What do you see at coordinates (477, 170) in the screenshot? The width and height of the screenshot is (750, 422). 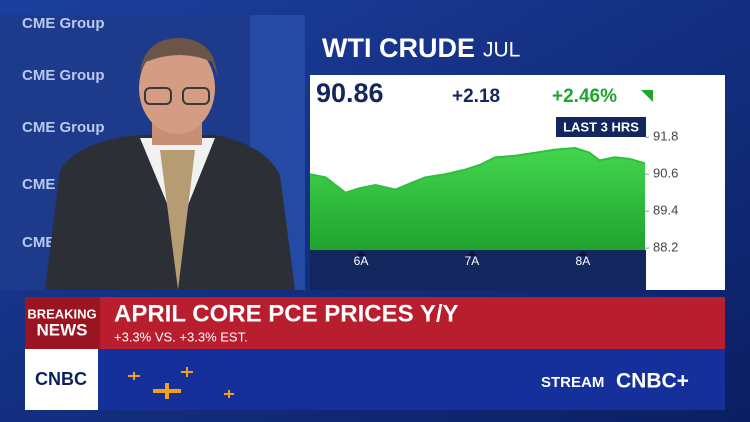 I see `price-line` at bounding box center [477, 170].